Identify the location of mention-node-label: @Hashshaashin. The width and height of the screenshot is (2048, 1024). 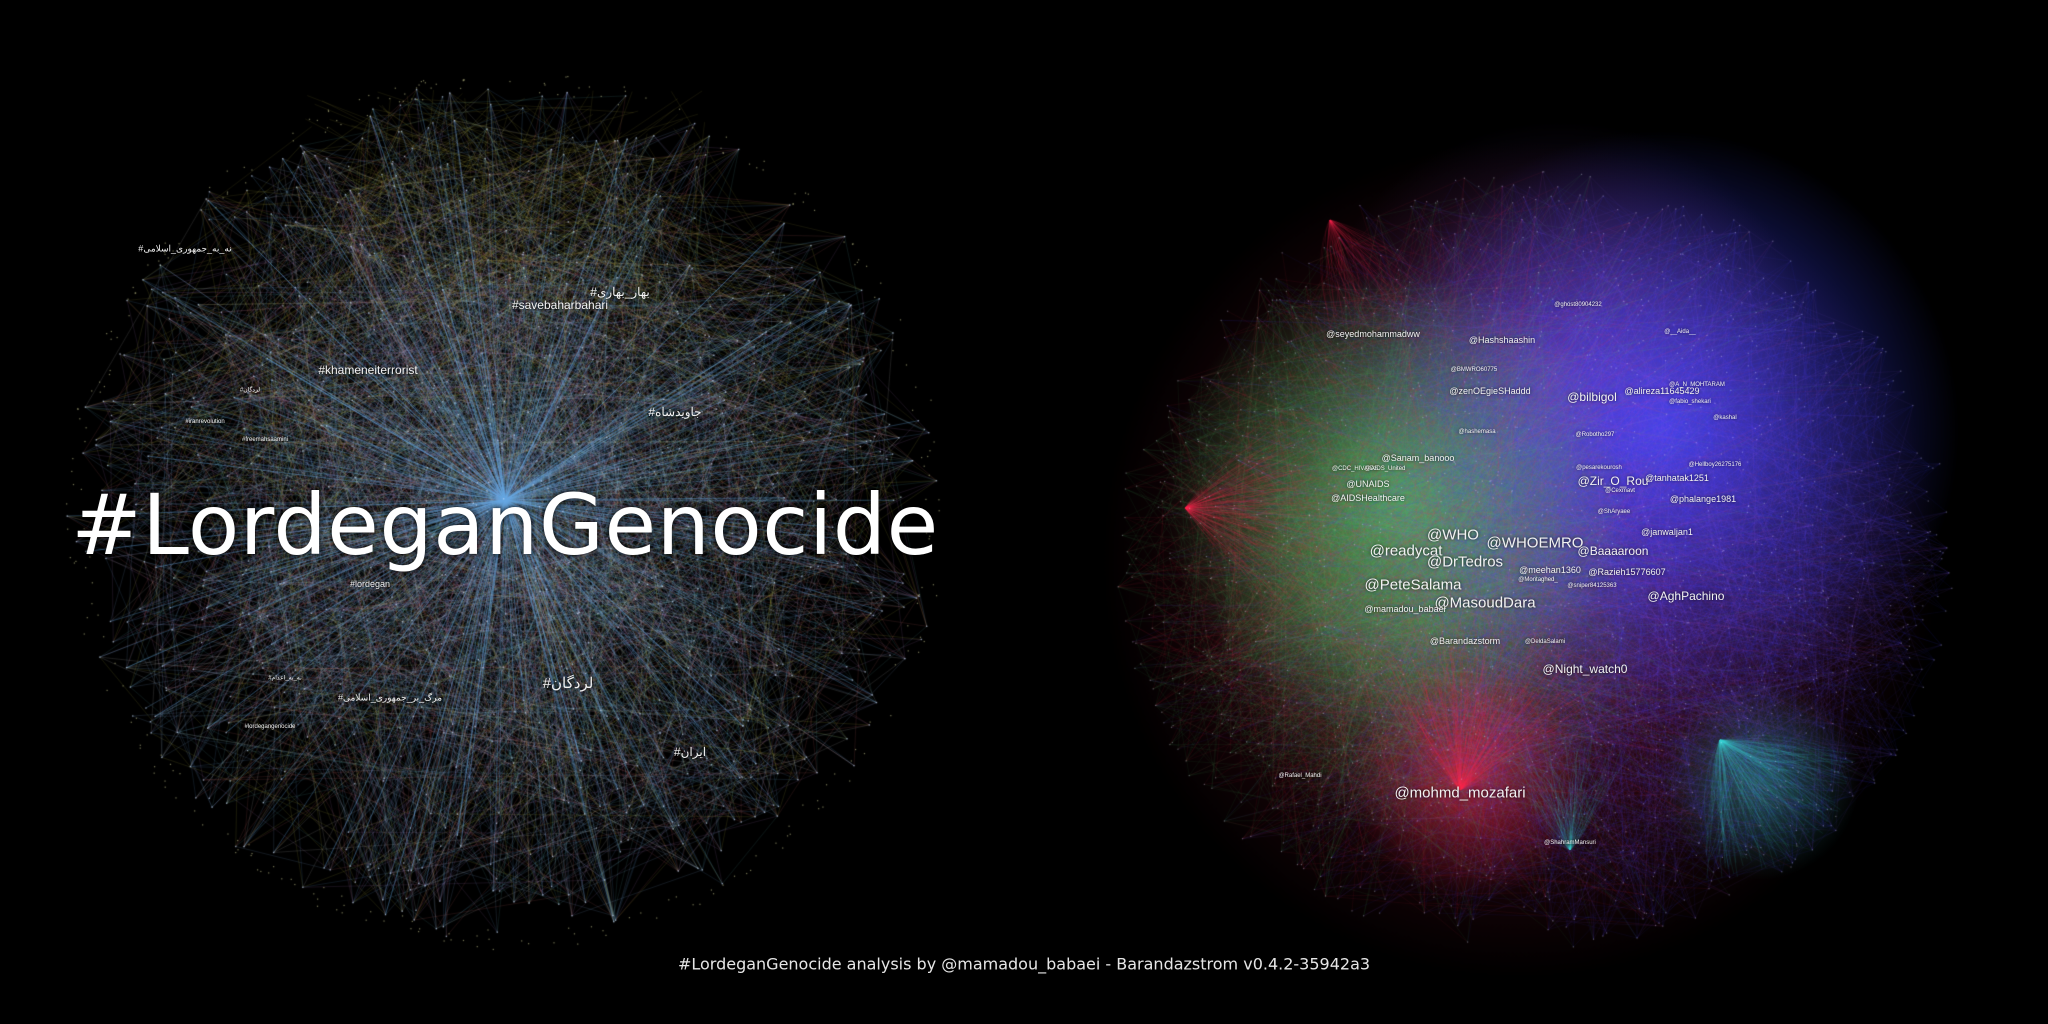
(1502, 340).